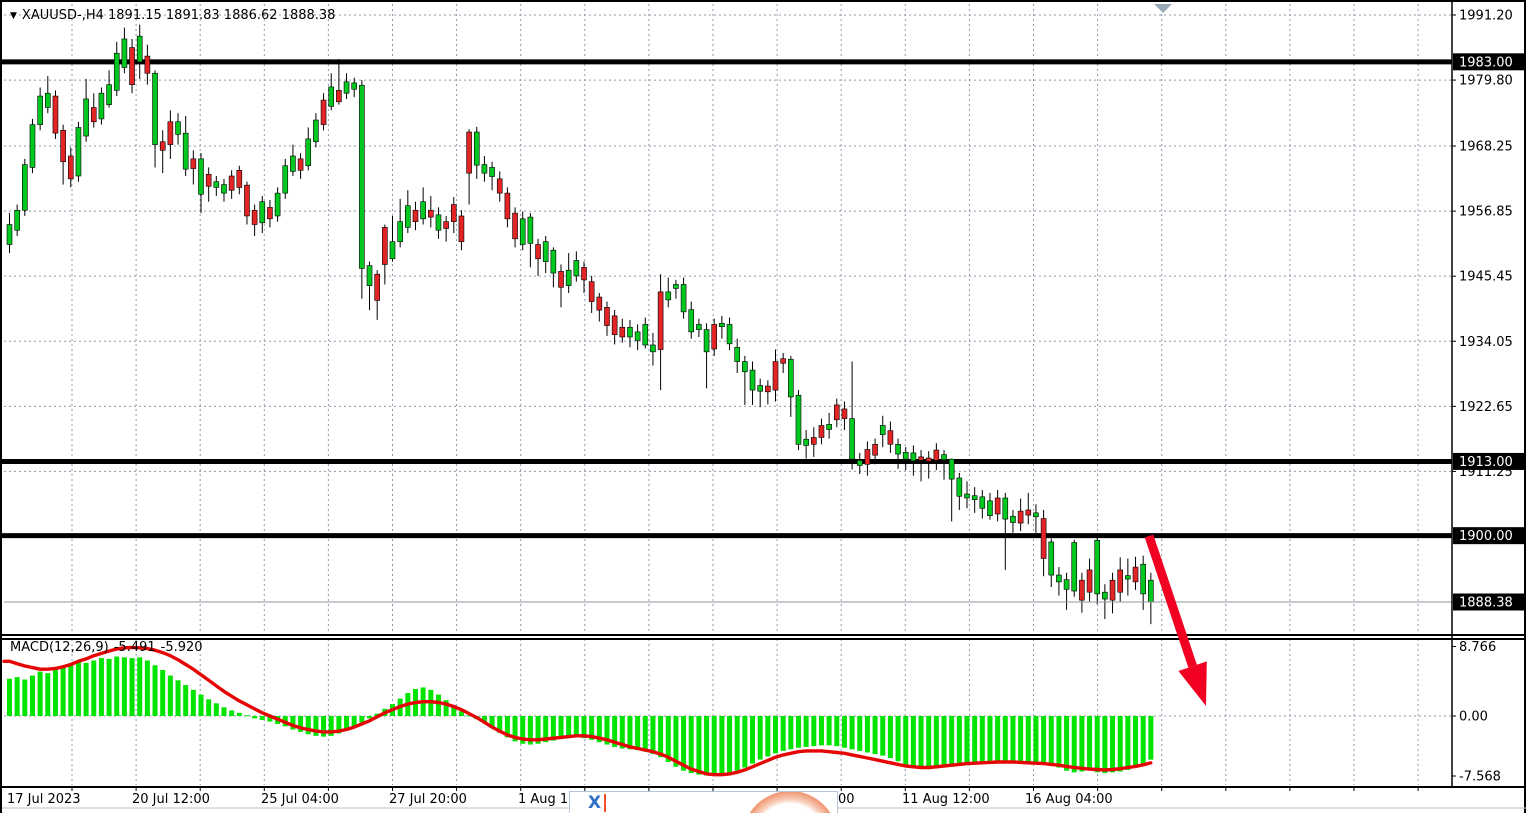 This screenshot has width=1526, height=813. I want to click on scroll-to-end-marker, so click(1163, 8).